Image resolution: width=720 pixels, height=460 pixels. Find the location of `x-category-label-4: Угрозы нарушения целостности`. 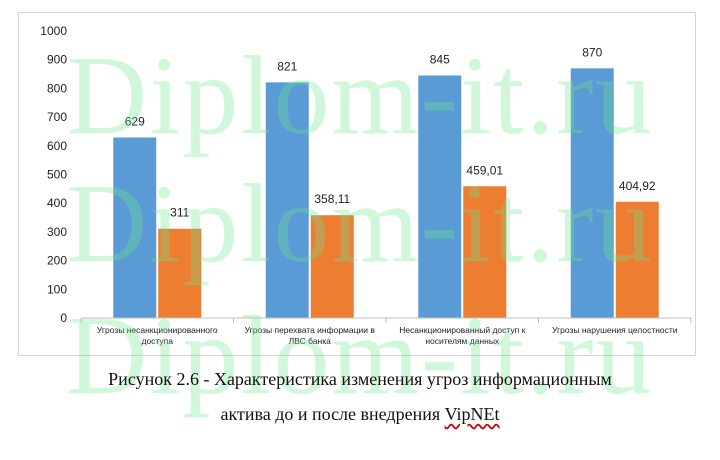

x-category-label-4: Угрозы нарушения целостности is located at coordinates (615, 330).